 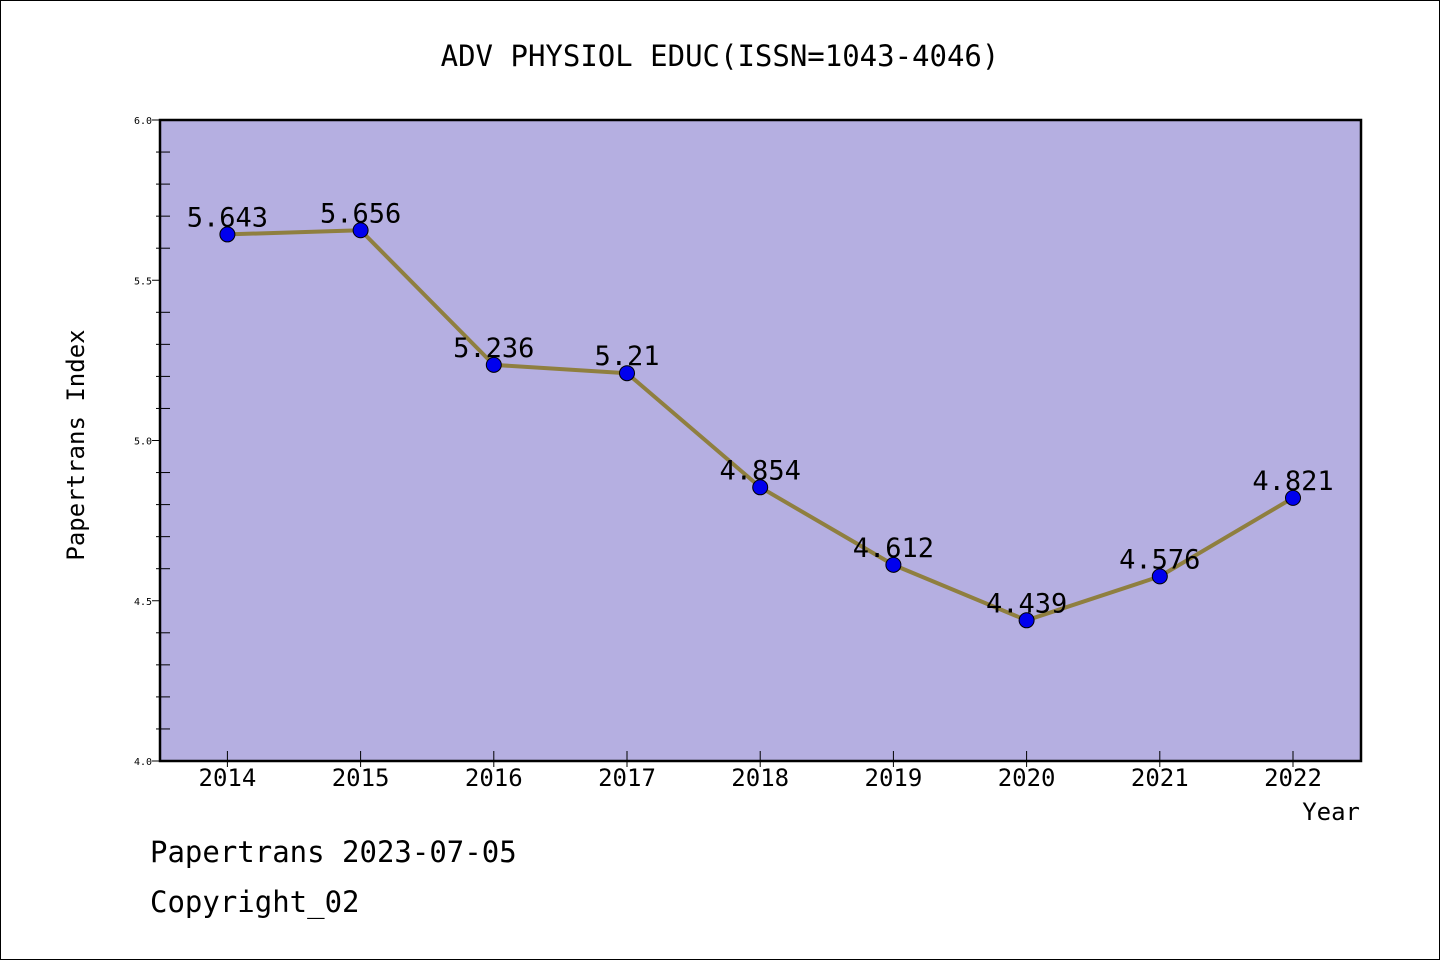 I want to click on x-tick-label: 2017, so click(x=627, y=778).